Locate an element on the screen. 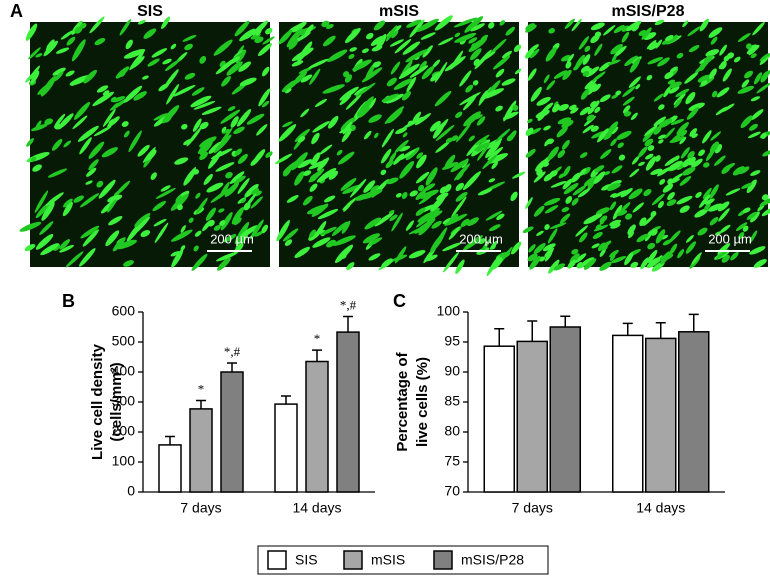 The width and height of the screenshot is (770, 576). bar is located at coordinates (201, 450).